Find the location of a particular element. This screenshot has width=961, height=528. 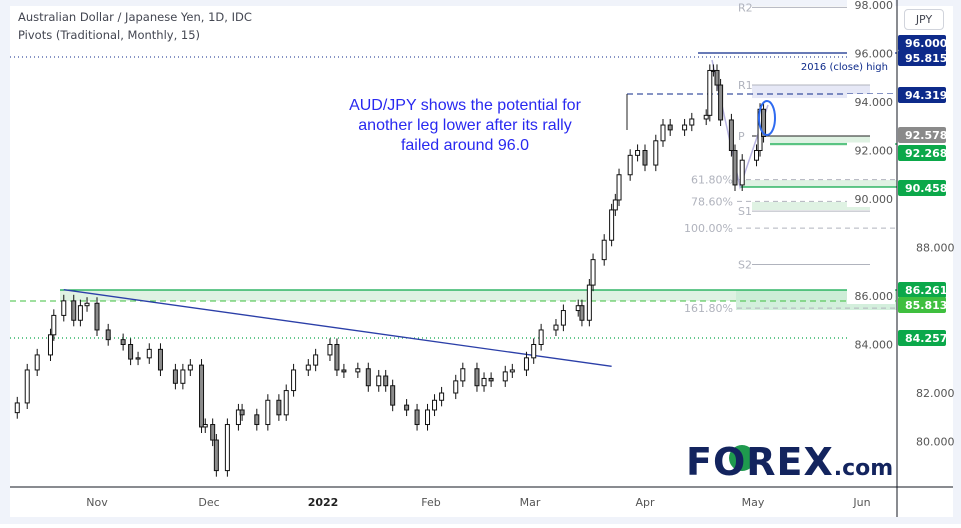

price-label: 92.268 is located at coordinates (926, 153).